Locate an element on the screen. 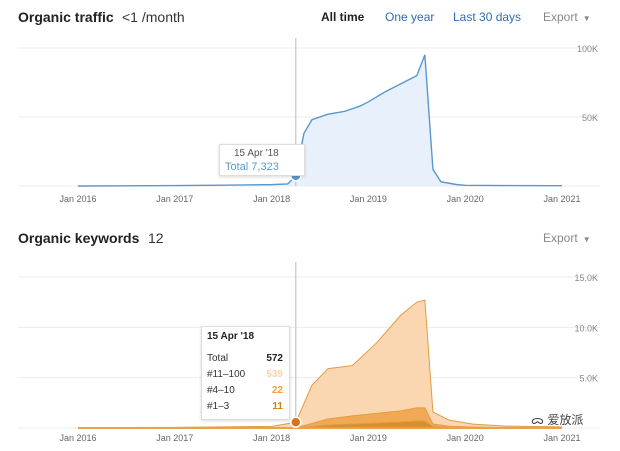 This screenshot has width=620, height=451. traffic-export-button: Export ▼ is located at coordinates (567, 17).